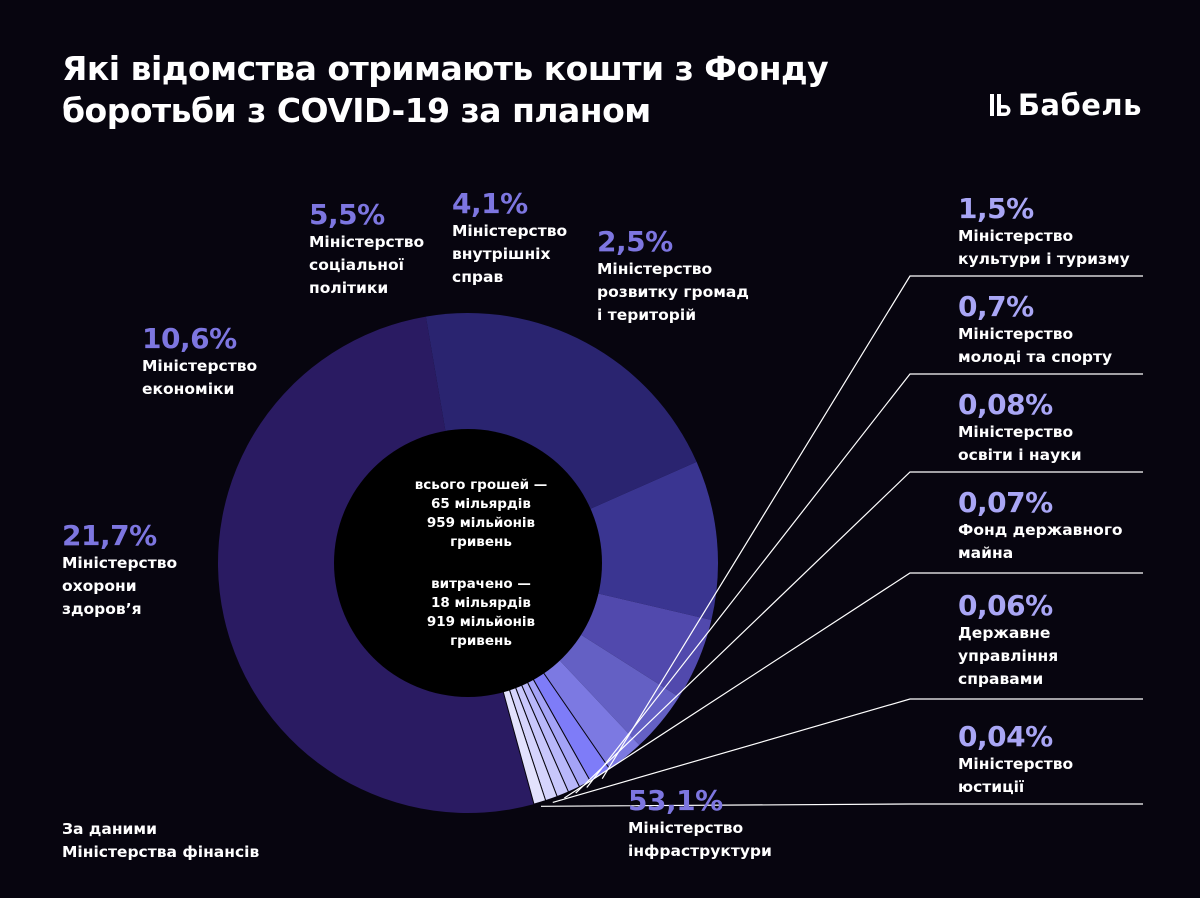 This screenshot has height=898, width=1200. What do you see at coordinates (481, 504) in the screenshot?
I see `total-line: 65 мільярдів` at bounding box center [481, 504].